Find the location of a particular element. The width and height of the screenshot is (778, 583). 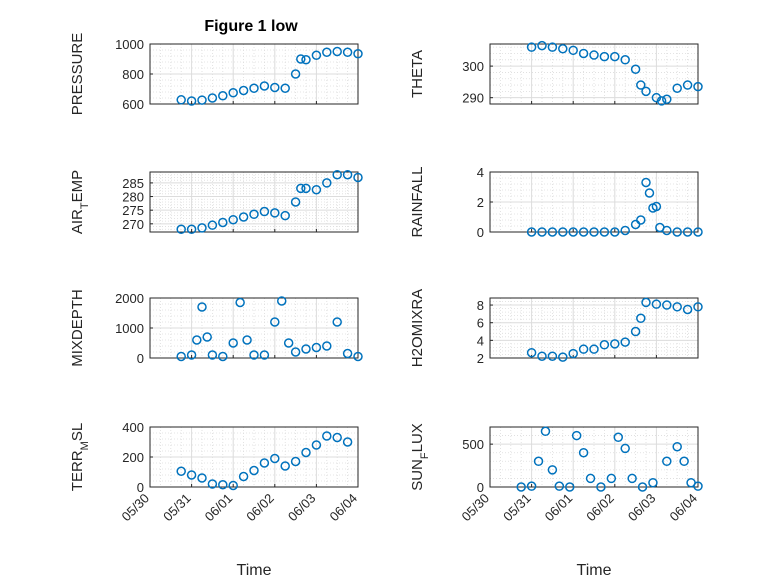

y-tick-label: 6 is located at coordinates (480, 323).